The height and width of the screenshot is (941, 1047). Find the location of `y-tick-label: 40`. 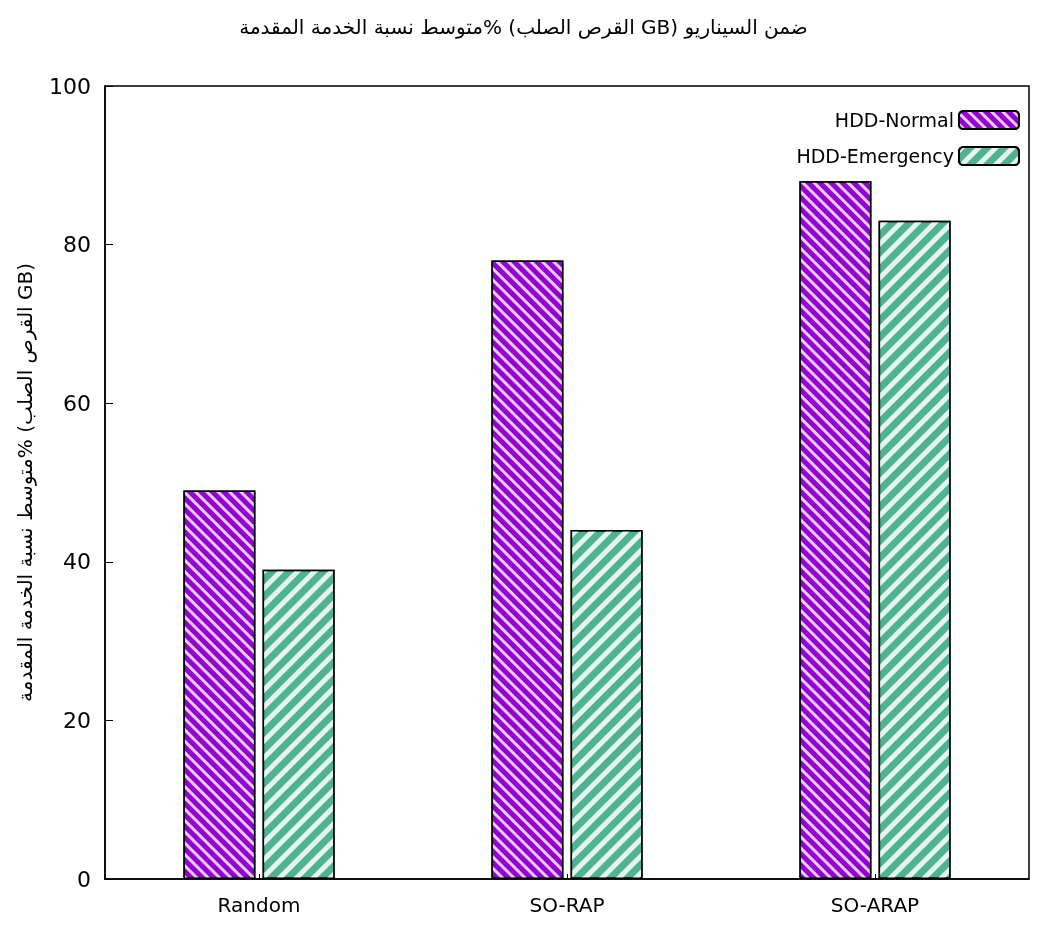

y-tick-label: 40 is located at coordinates (77, 562).